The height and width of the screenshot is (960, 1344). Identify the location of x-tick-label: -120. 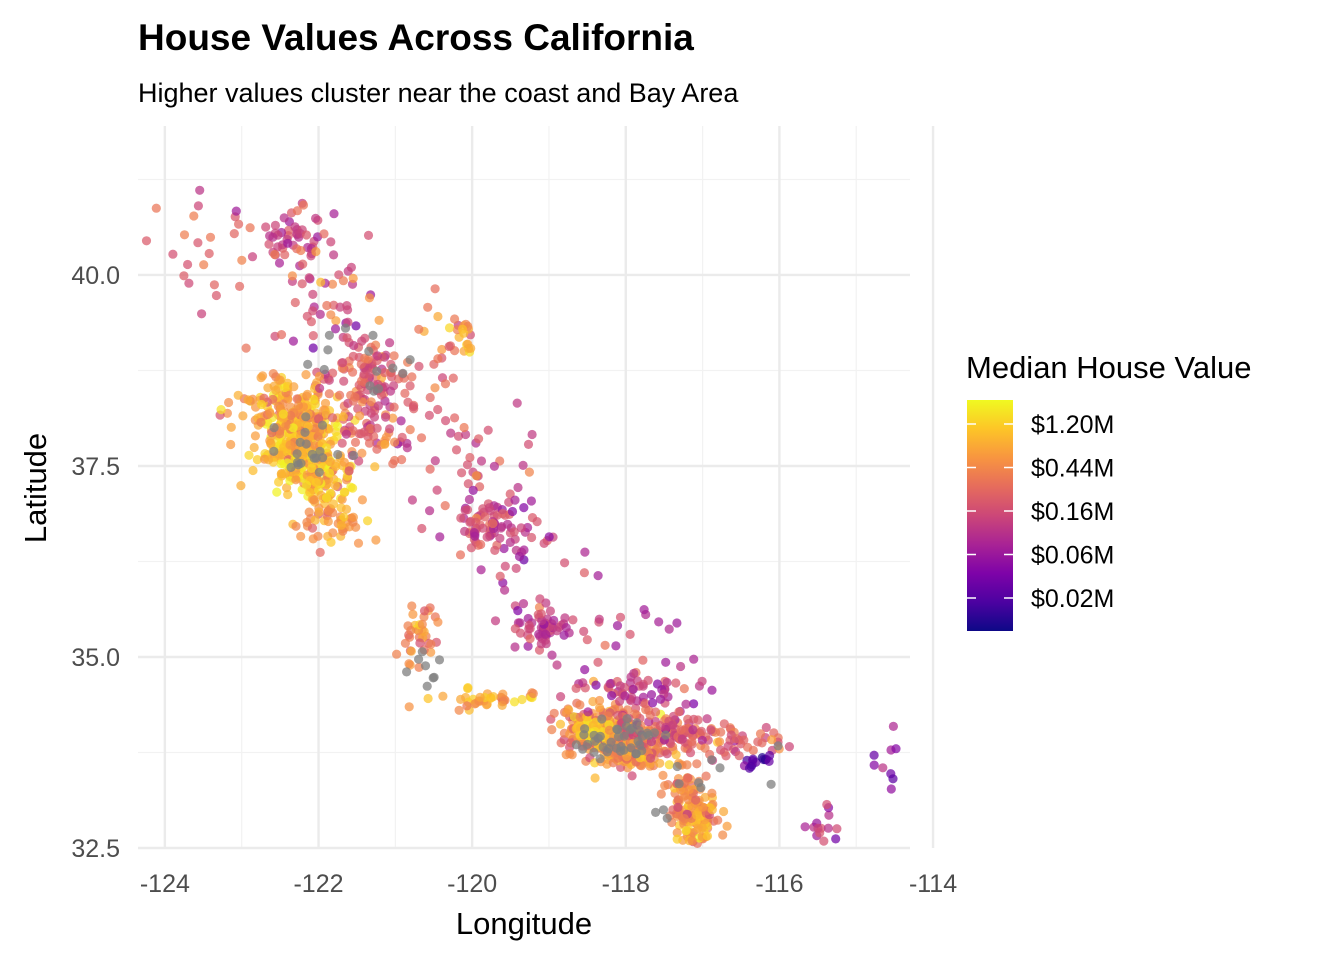
(472, 884).